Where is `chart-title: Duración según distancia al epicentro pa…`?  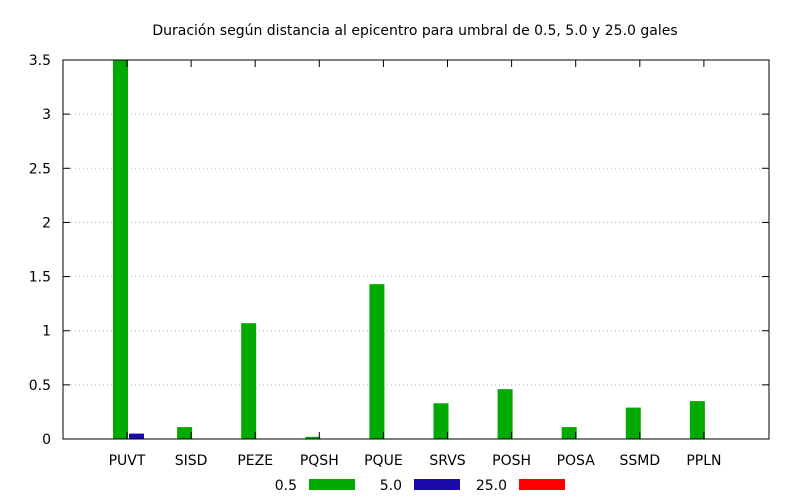
chart-title: Duración según distancia al epicentro pa… is located at coordinates (414, 31).